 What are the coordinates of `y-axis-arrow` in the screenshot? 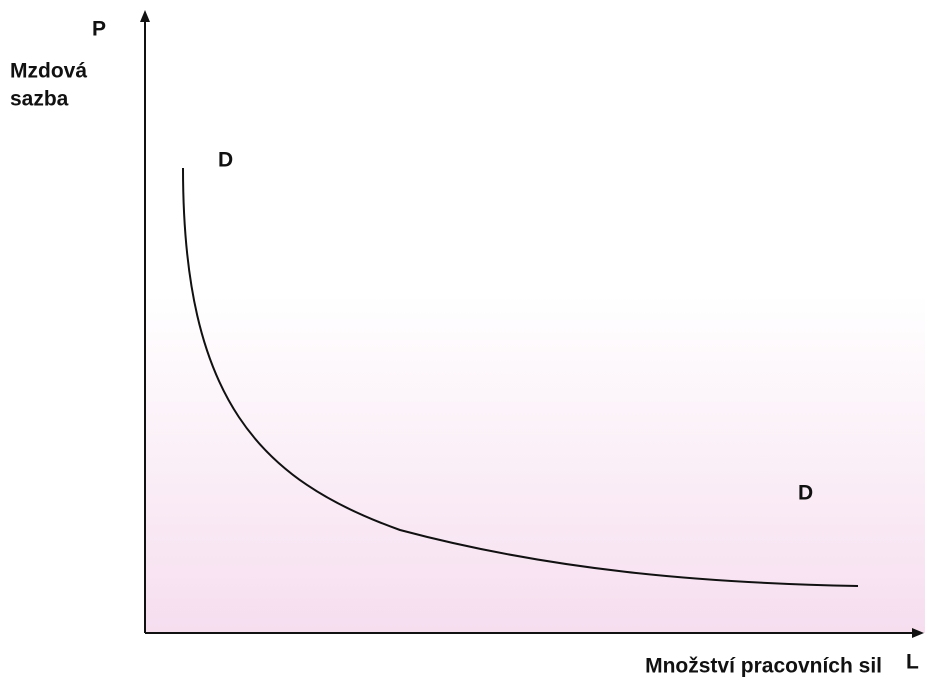 It's located at (145, 16).